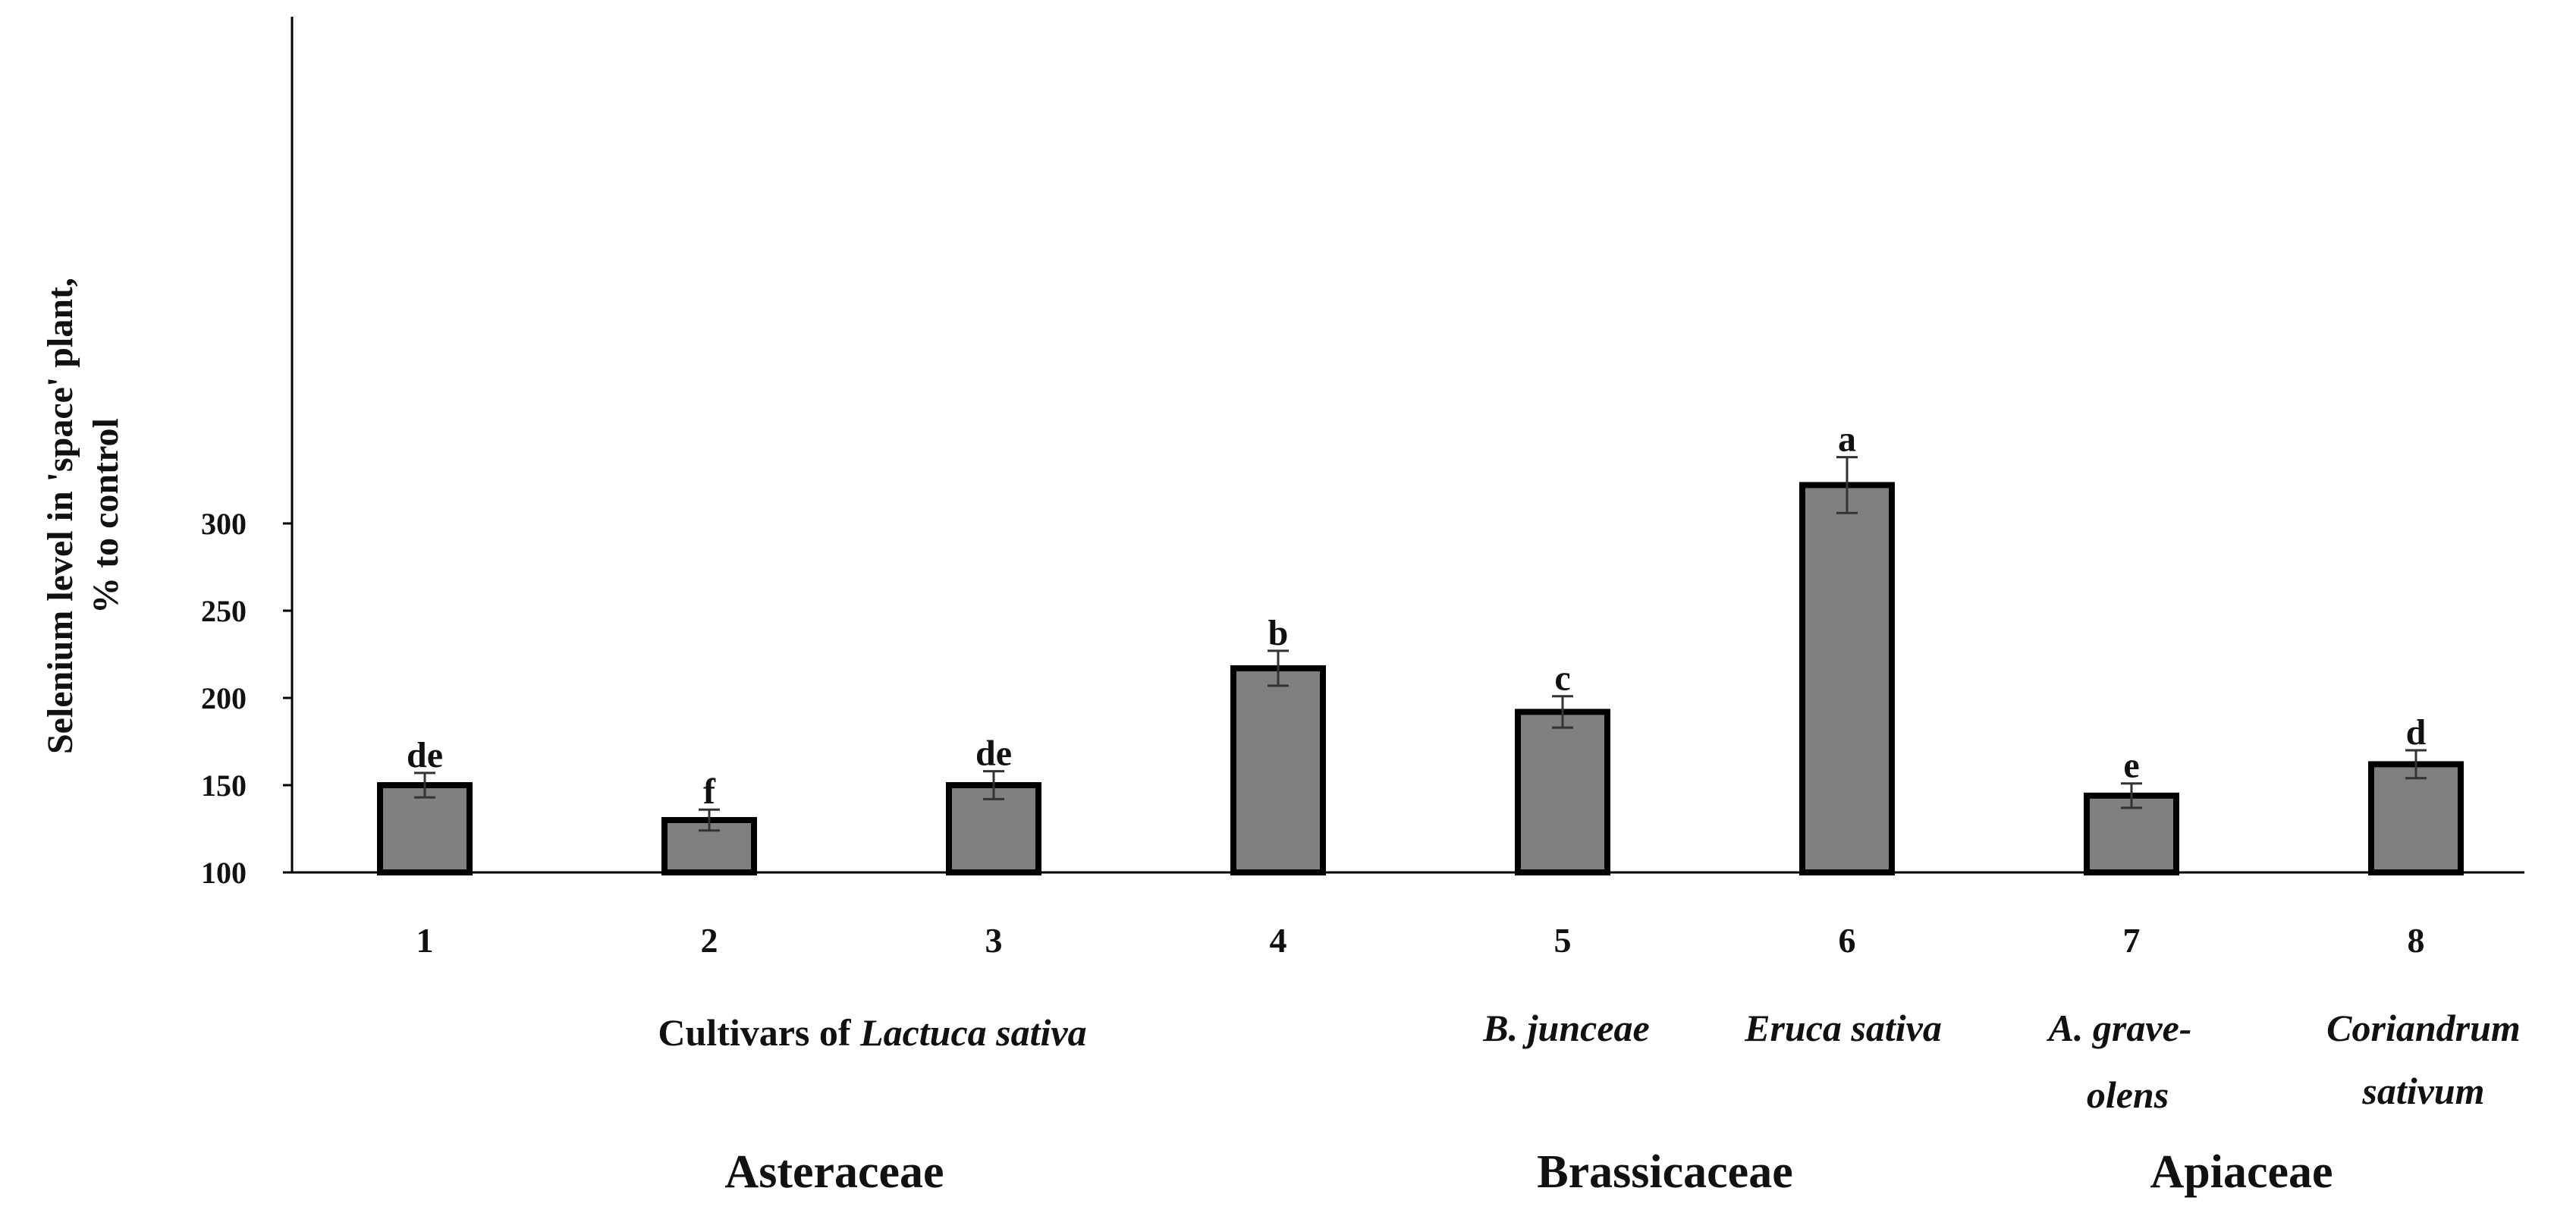 This screenshot has height=1210, width=2576. What do you see at coordinates (993, 754) in the screenshot?
I see `significance-label-3: de` at bounding box center [993, 754].